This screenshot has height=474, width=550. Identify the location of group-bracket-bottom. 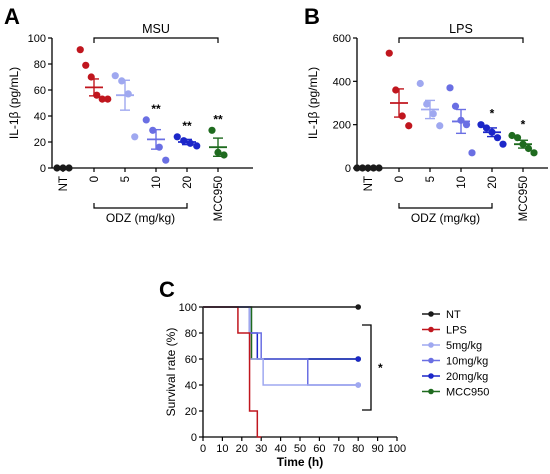
(445, 206).